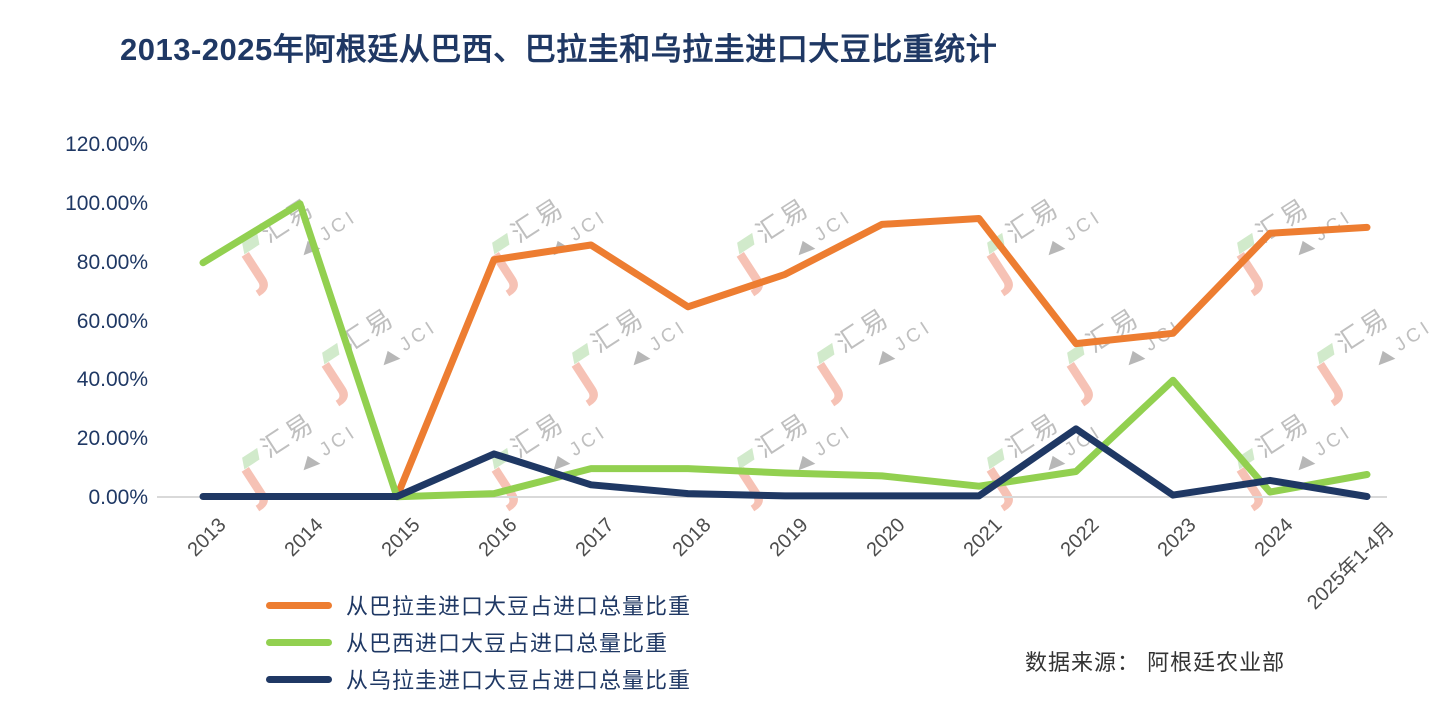  What do you see at coordinates (1155, 662) in the screenshot?
I see `data-source-label: 数据来源： 阿根廷农业部` at bounding box center [1155, 662].